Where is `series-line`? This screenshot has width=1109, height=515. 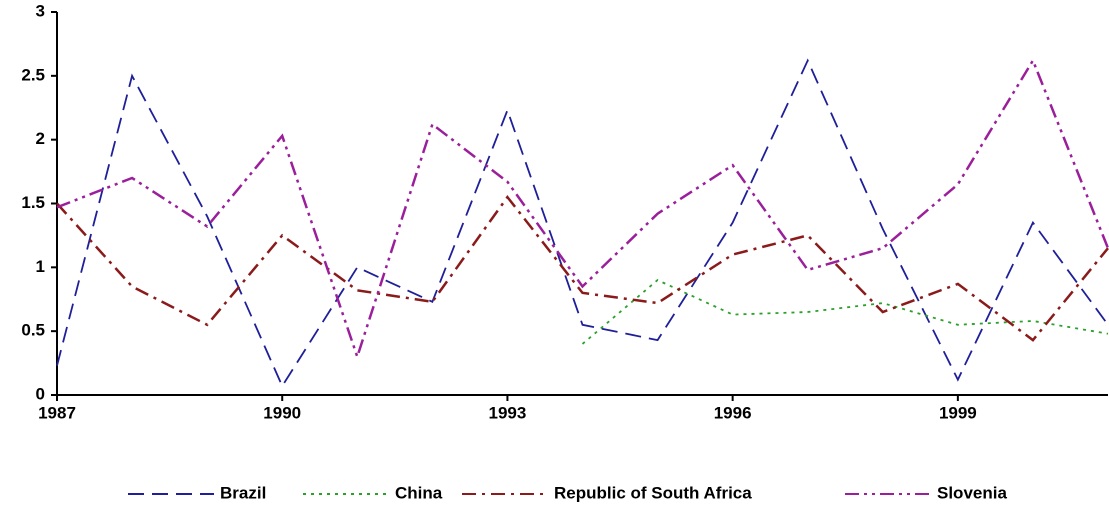
series-line is located at coordinates (845, 312).